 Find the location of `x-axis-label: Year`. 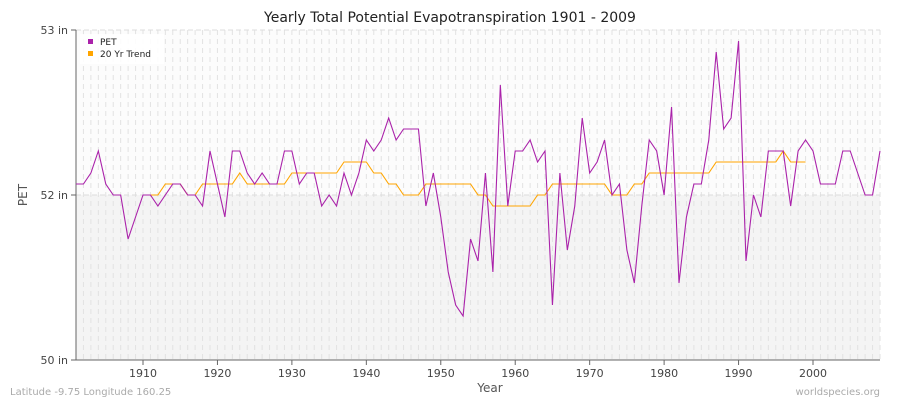

x-axis-label: Year is located at coordinates (489, 388).